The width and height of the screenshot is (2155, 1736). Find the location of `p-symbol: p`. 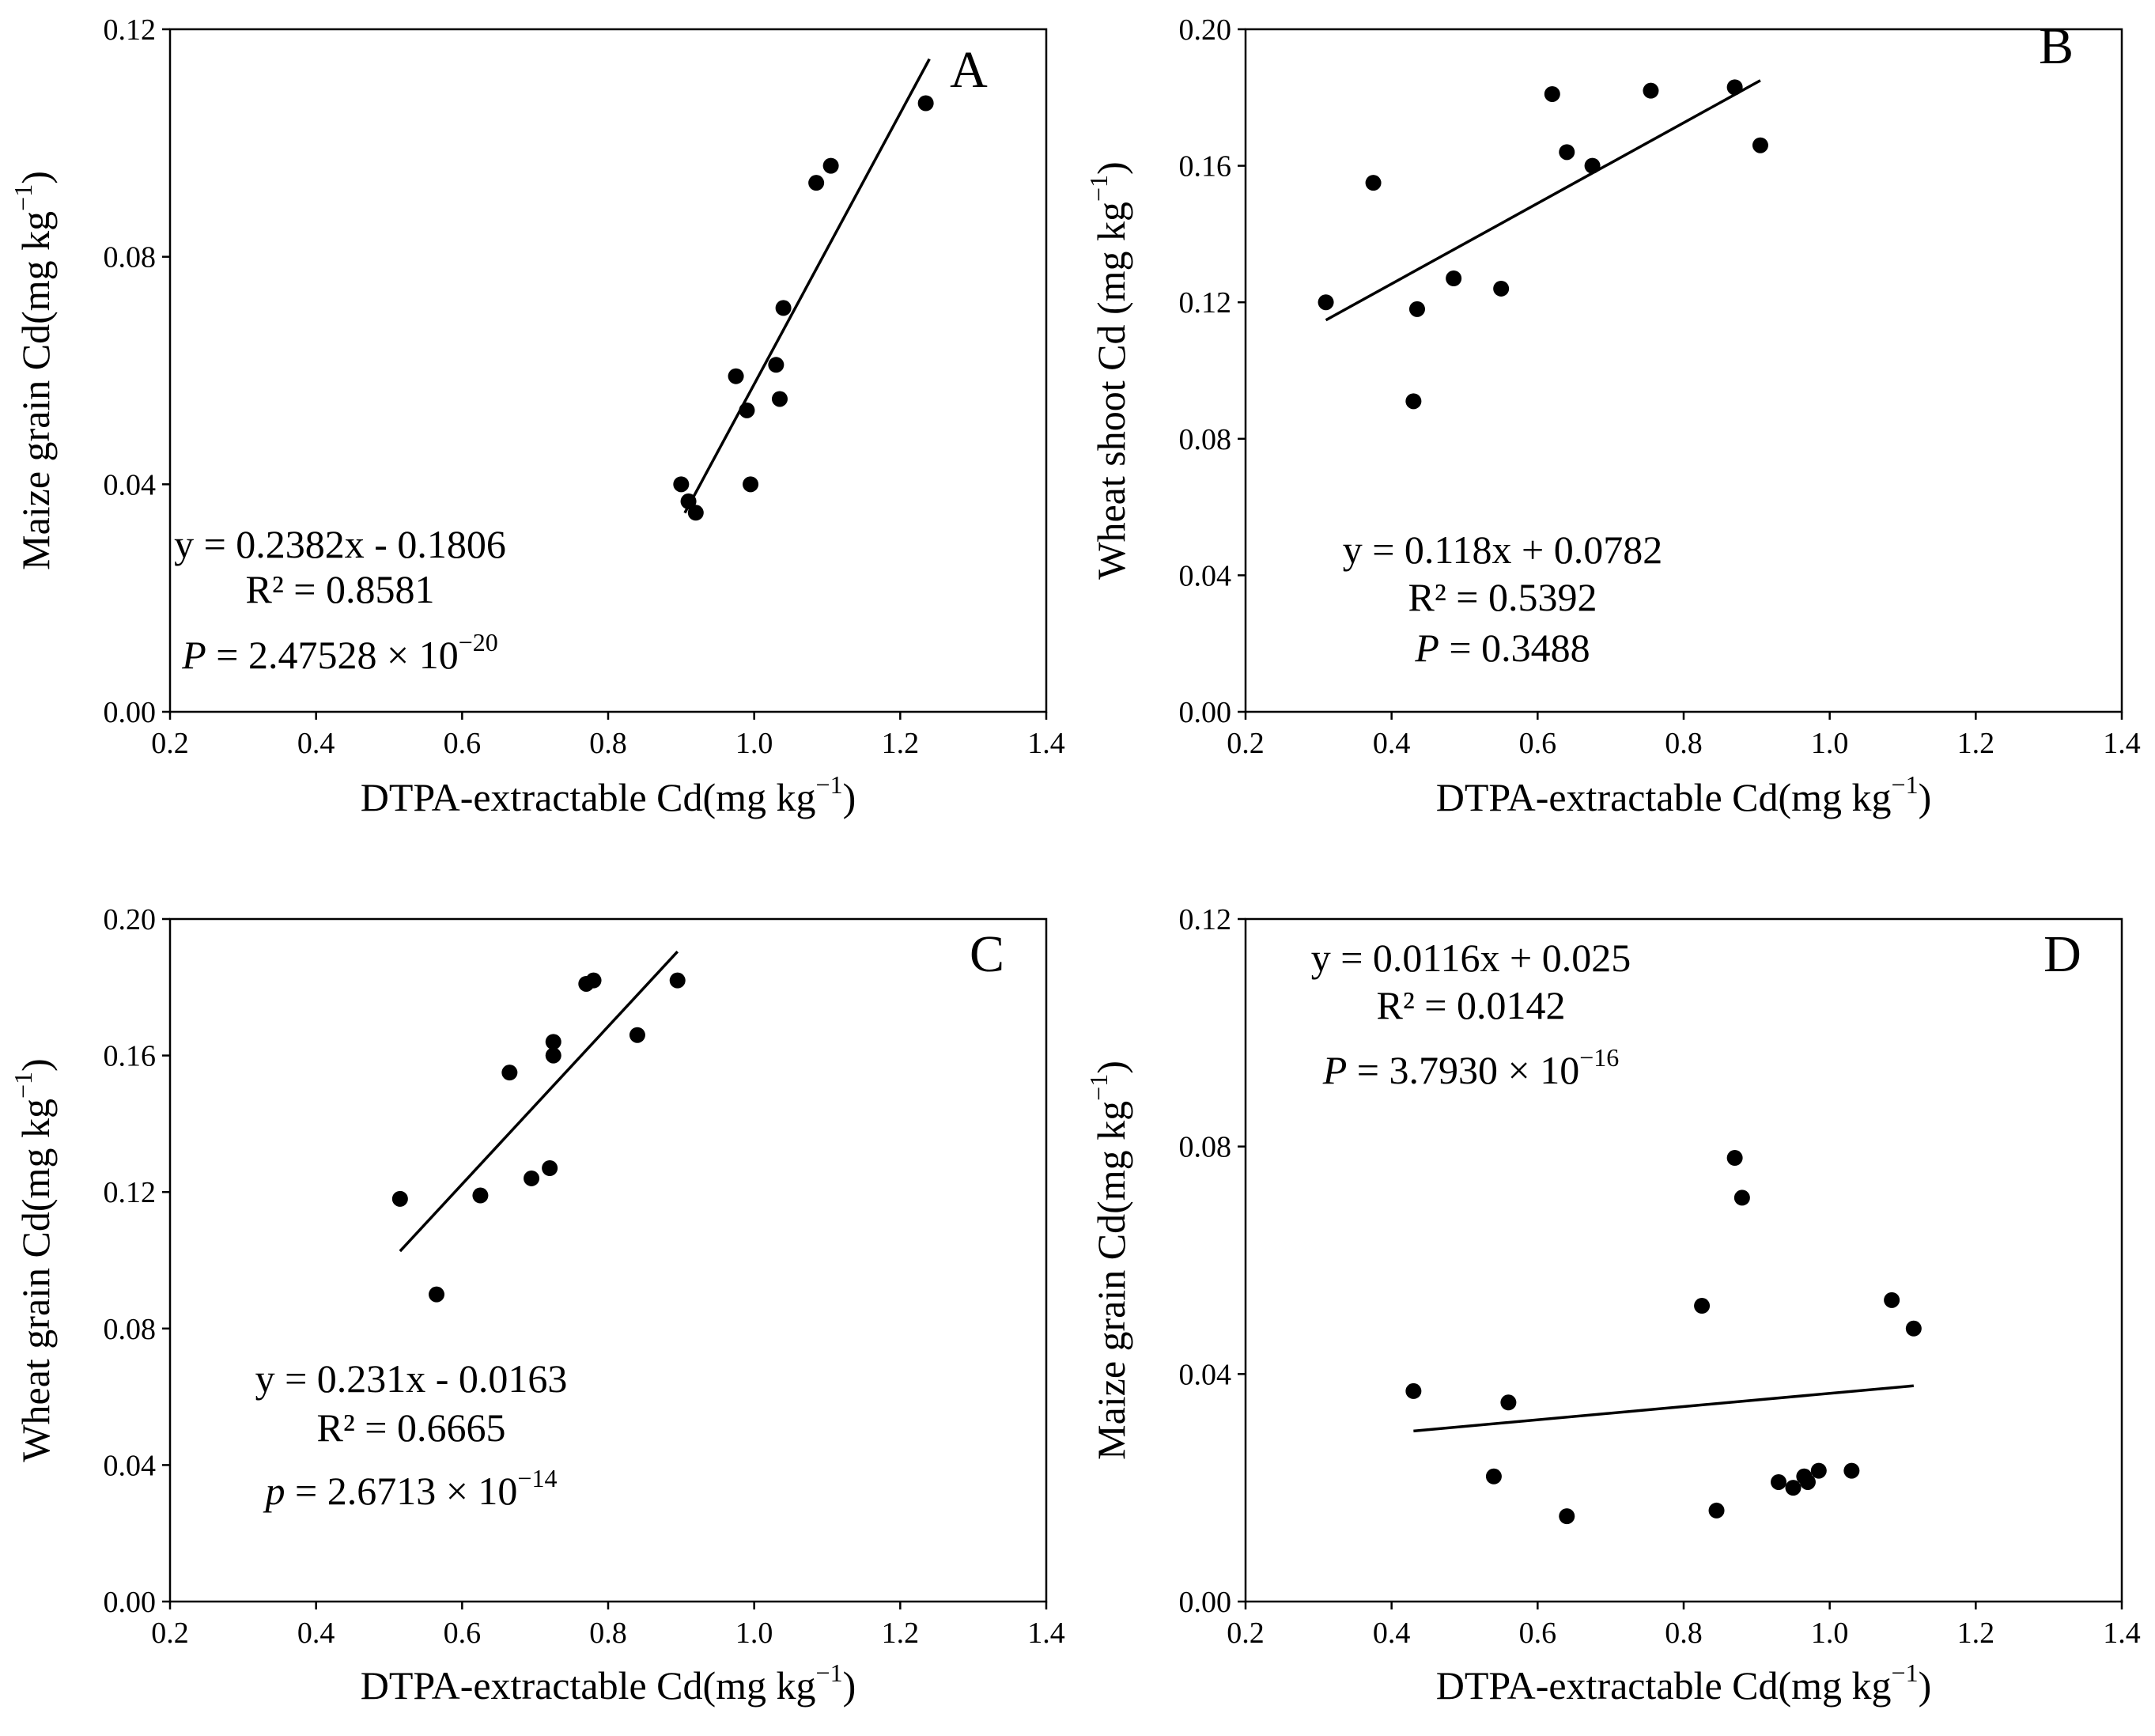

p-symbol: p is located at coordinates (274, 1491).